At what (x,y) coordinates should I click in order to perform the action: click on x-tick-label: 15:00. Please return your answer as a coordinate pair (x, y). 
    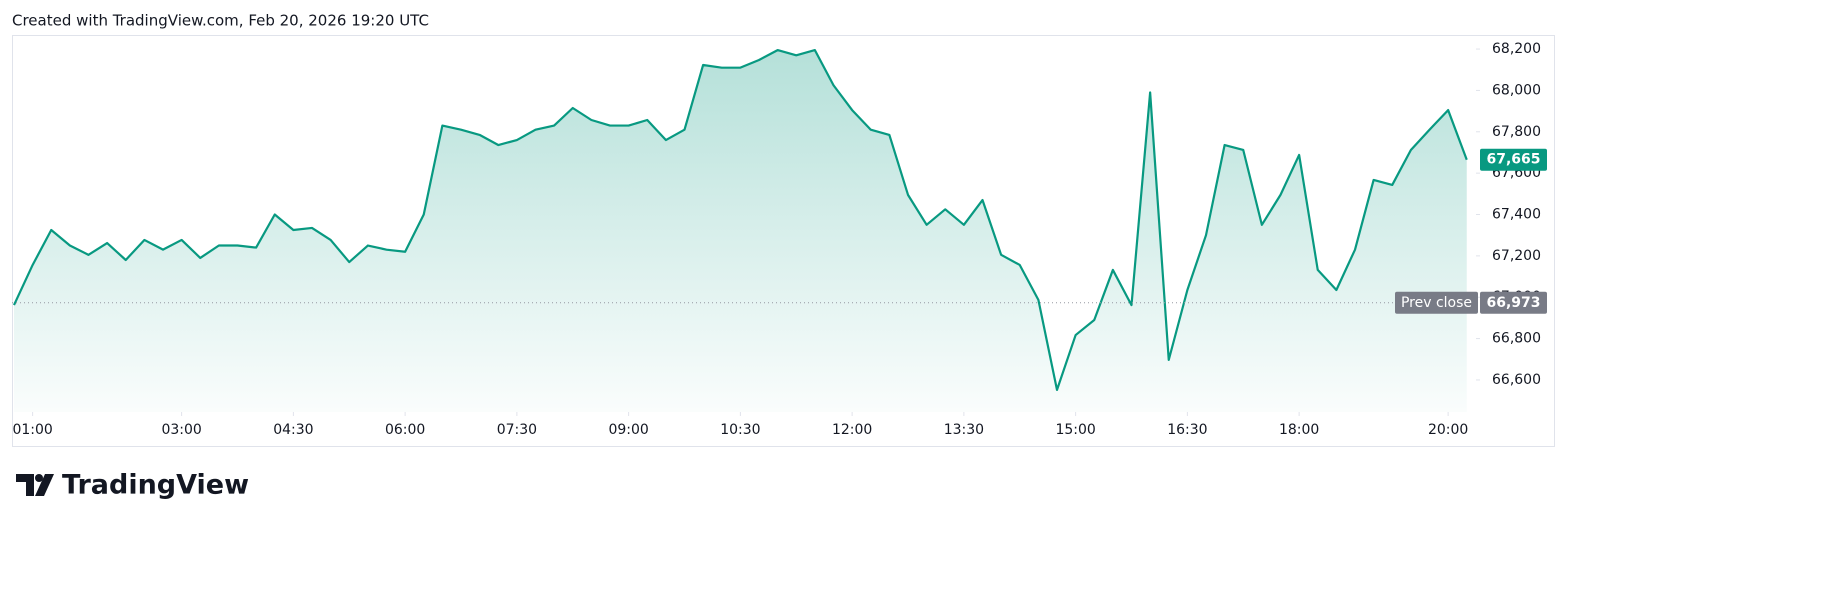
    Looking at the image, I should click on (1075, 430).